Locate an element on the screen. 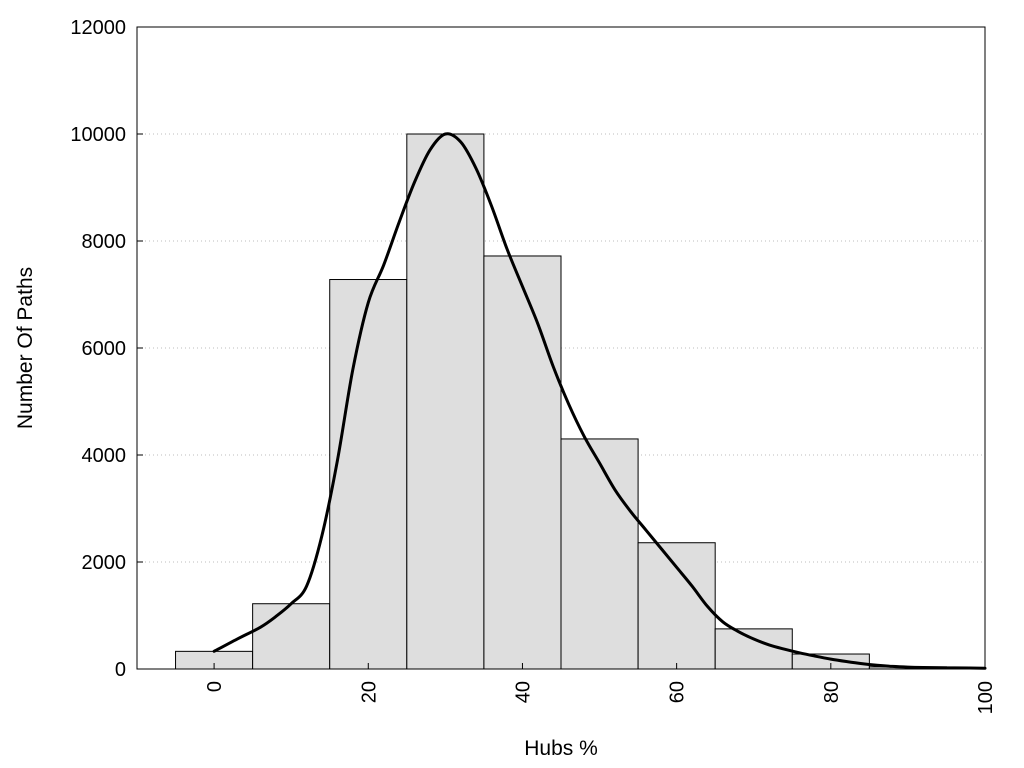 This screenshot has width=1024, height=768. y-tick-label: 2000 is located at coordinates (104, 563).